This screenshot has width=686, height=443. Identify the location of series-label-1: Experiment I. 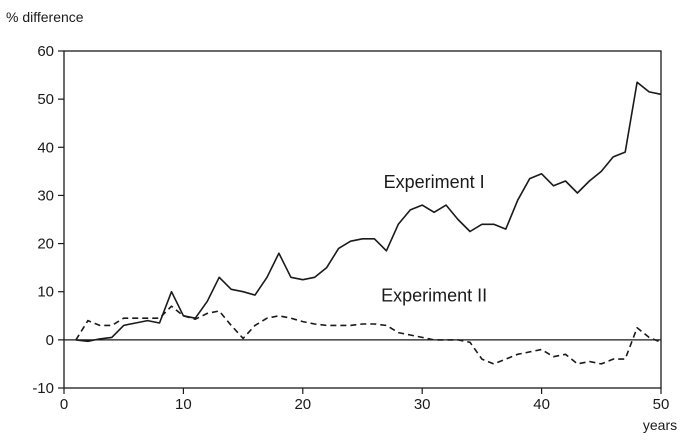
(434, 182).